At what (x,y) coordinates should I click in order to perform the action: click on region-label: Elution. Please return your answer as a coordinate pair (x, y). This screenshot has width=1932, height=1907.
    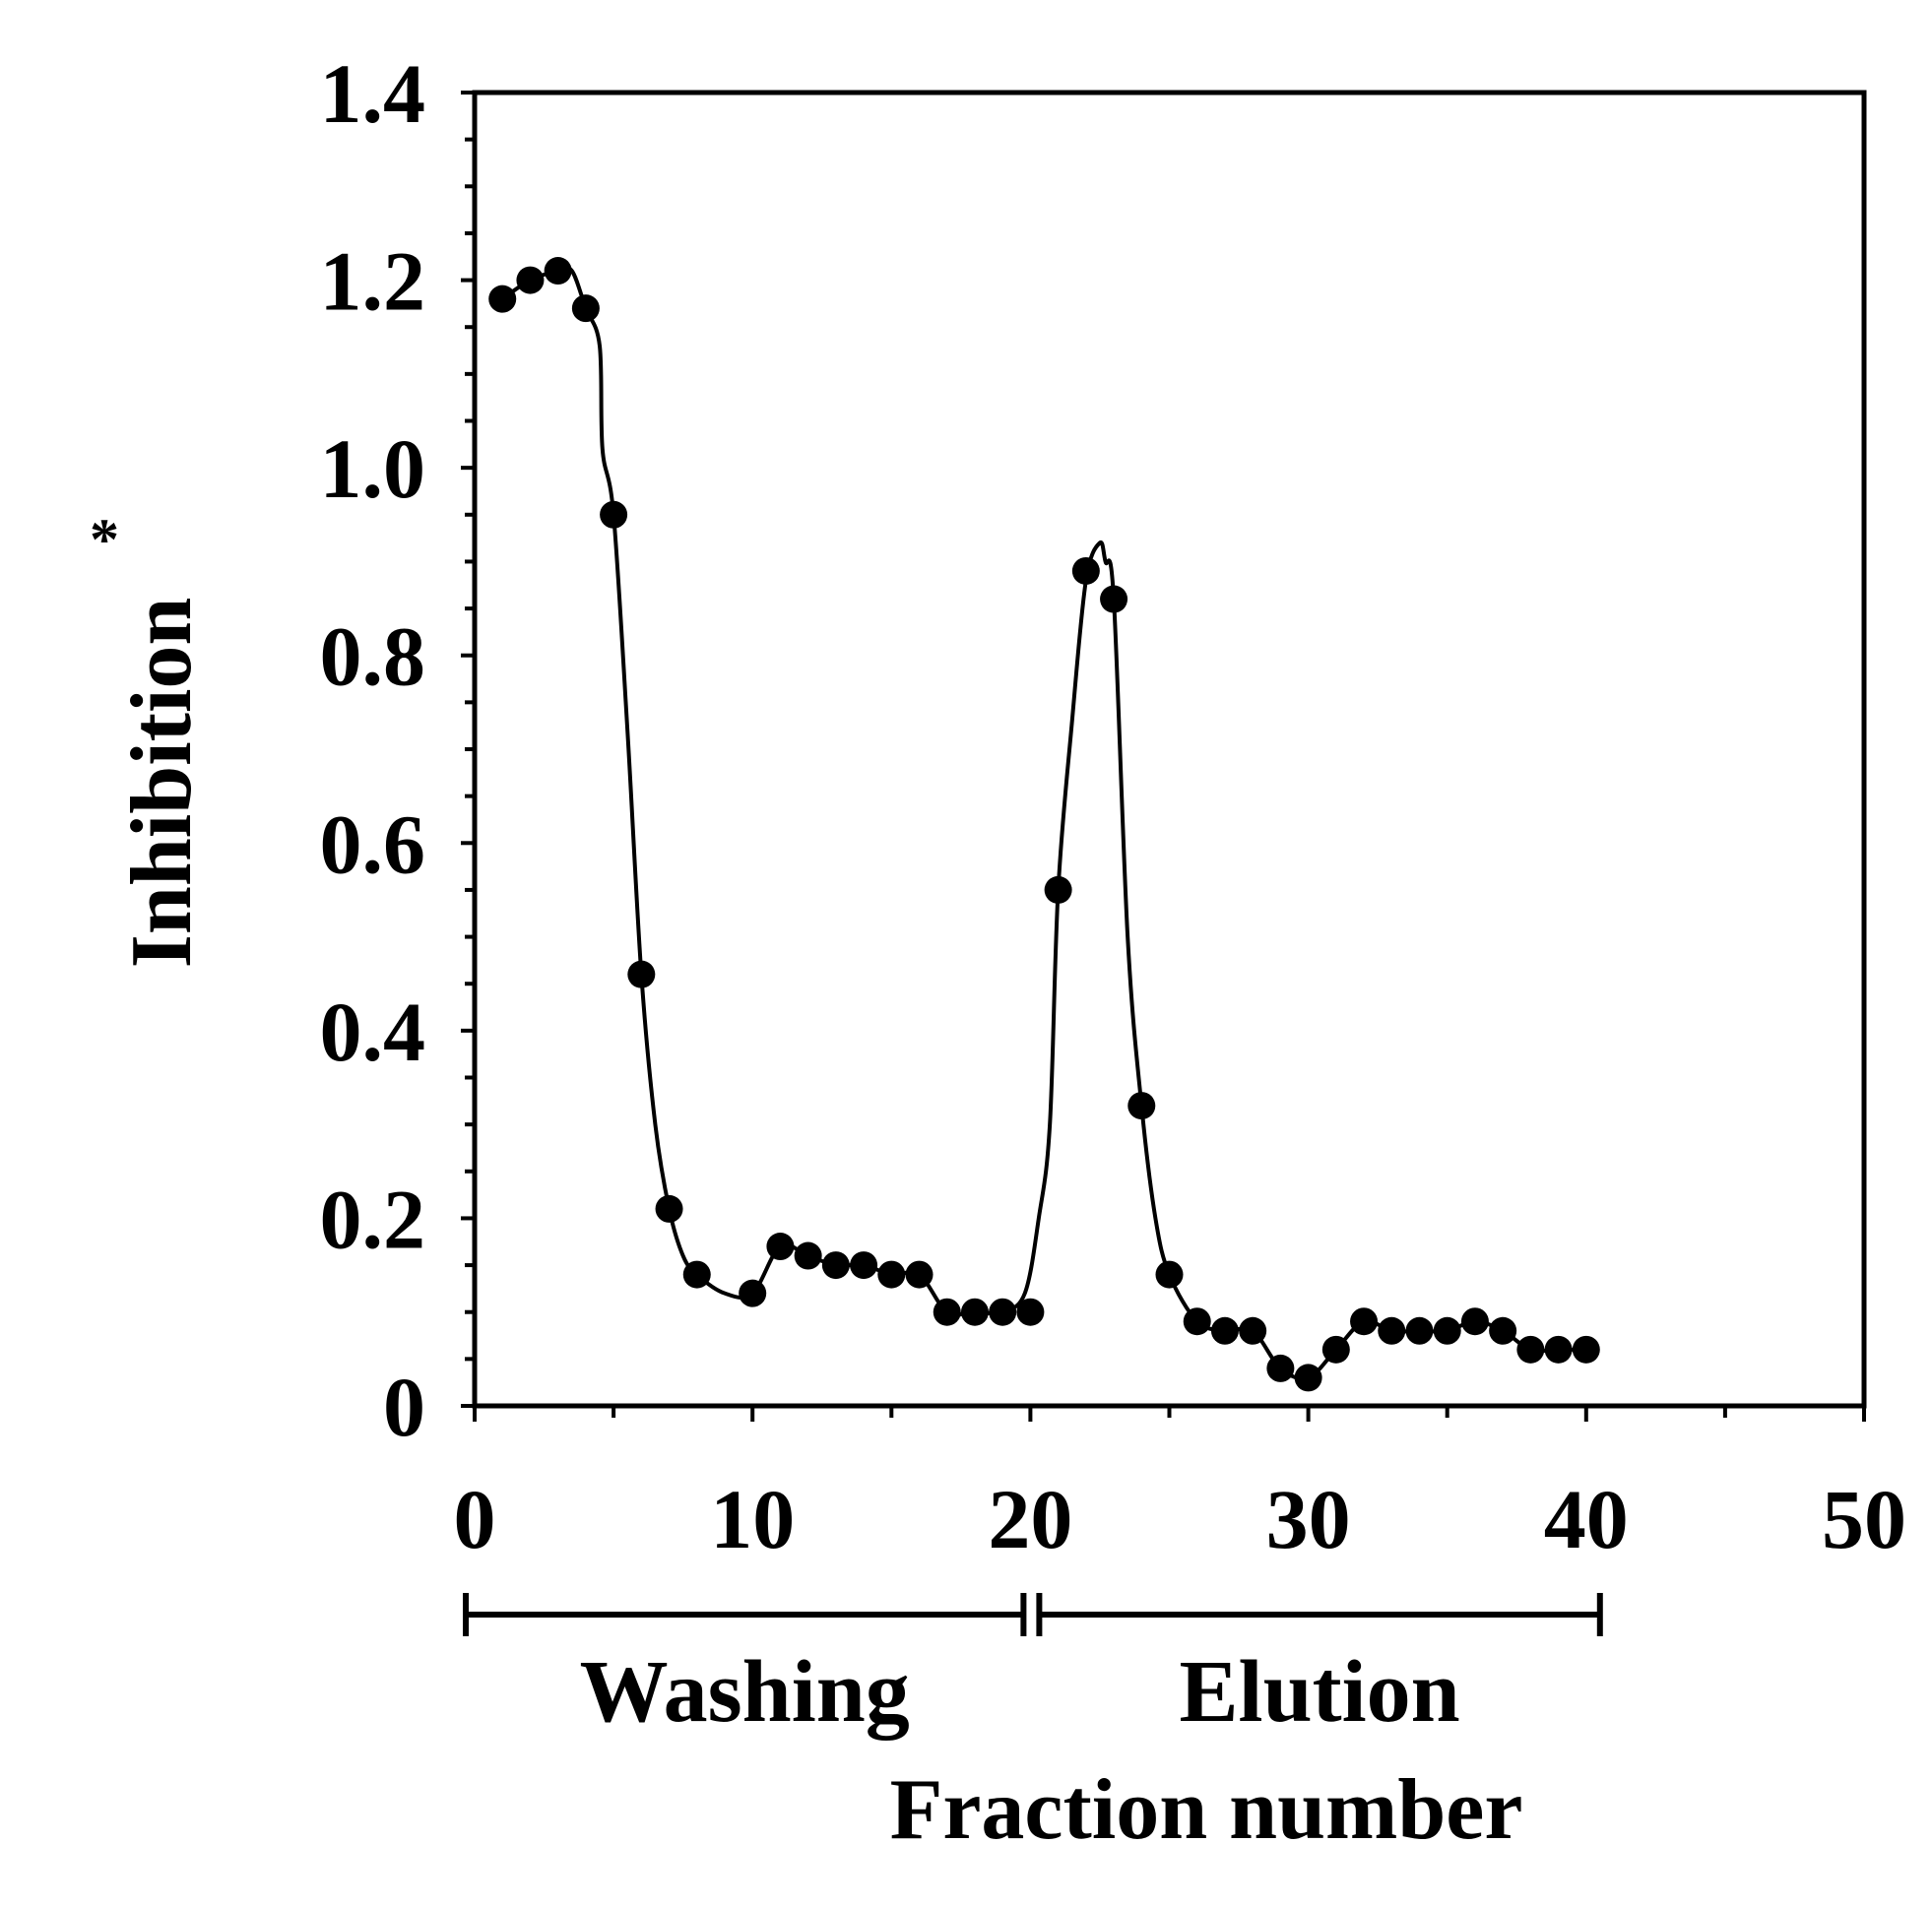
    Looking at the image, I should click on (1320, 1692).